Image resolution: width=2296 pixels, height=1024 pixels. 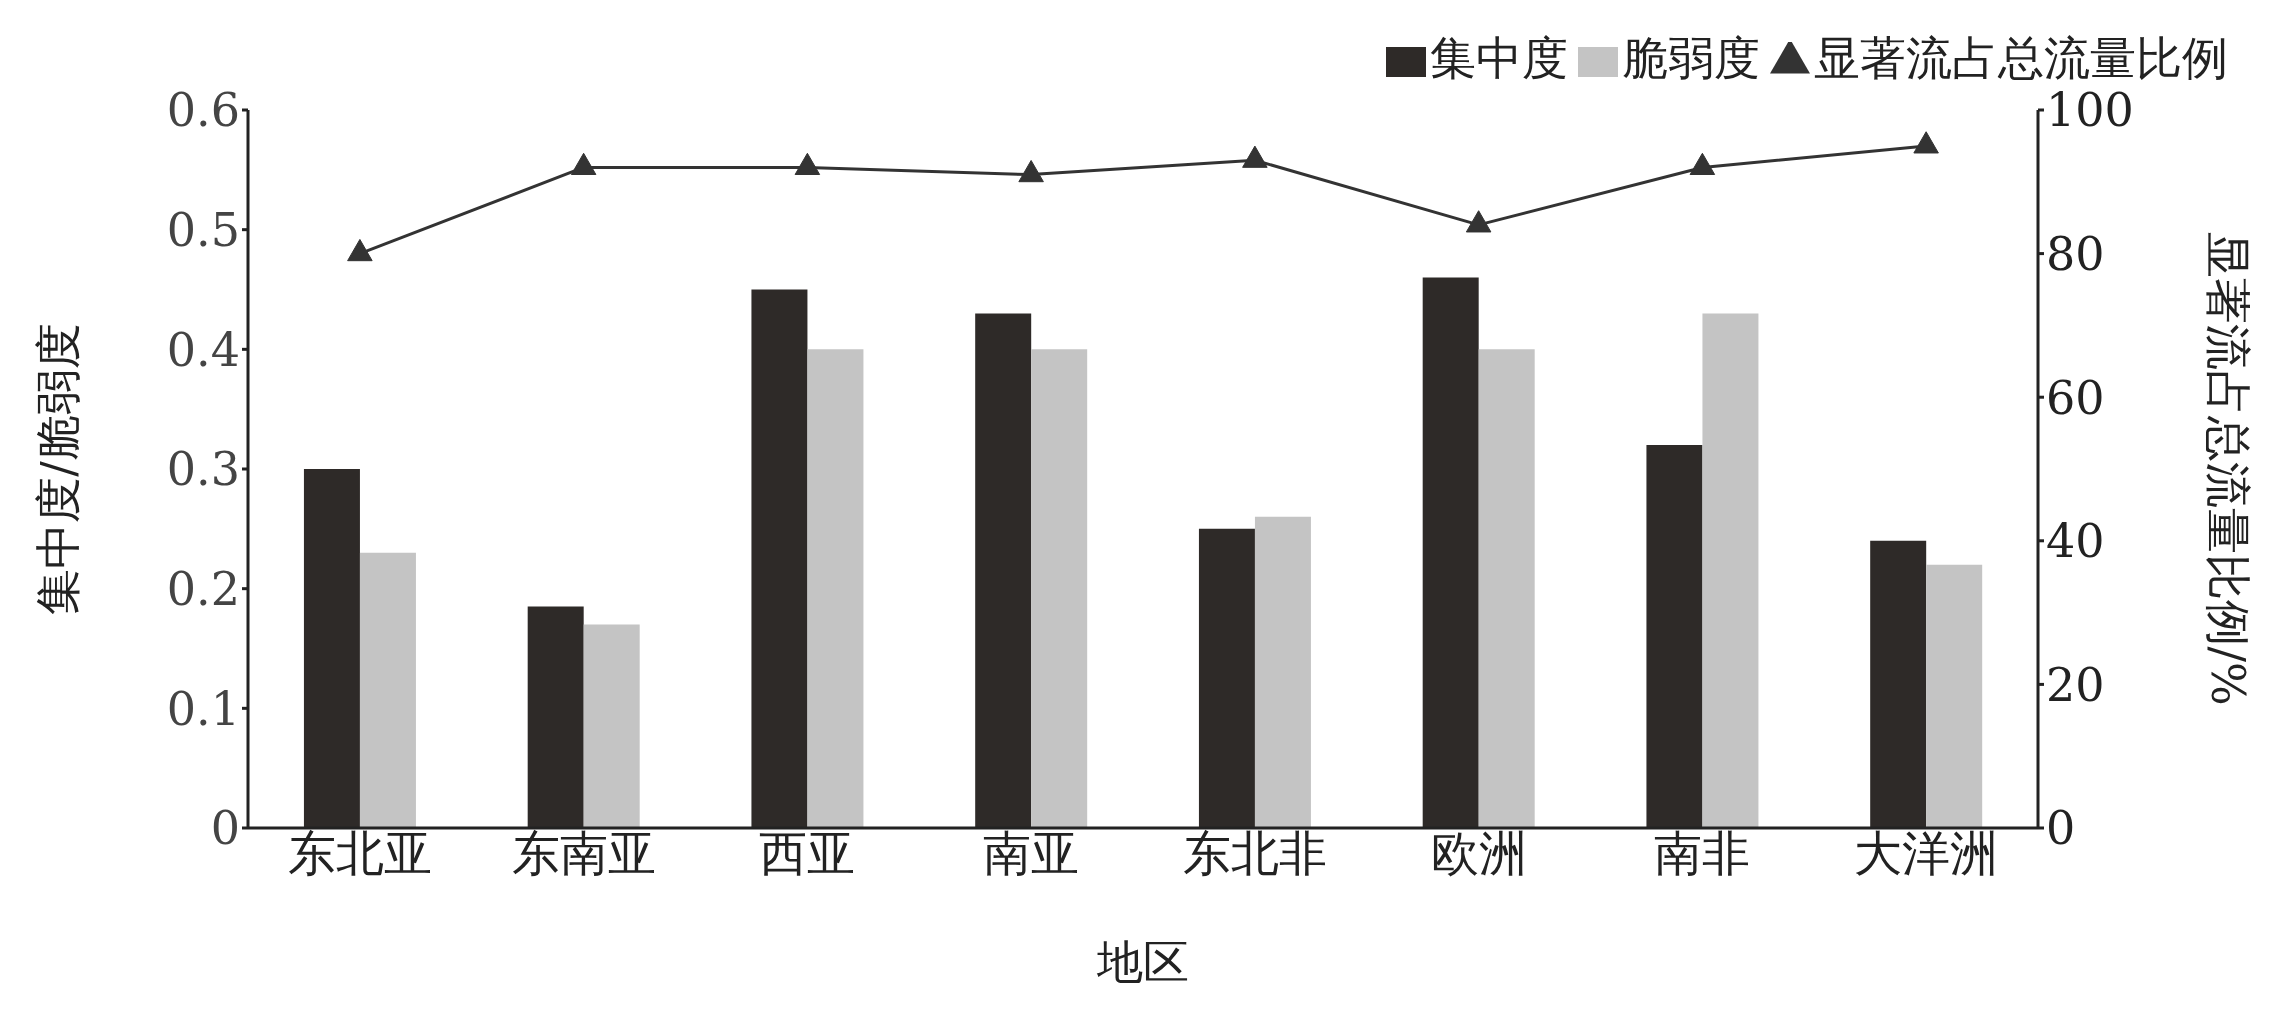 I want to click on y2-tick-label: 100, so click(x=2090, y=110).